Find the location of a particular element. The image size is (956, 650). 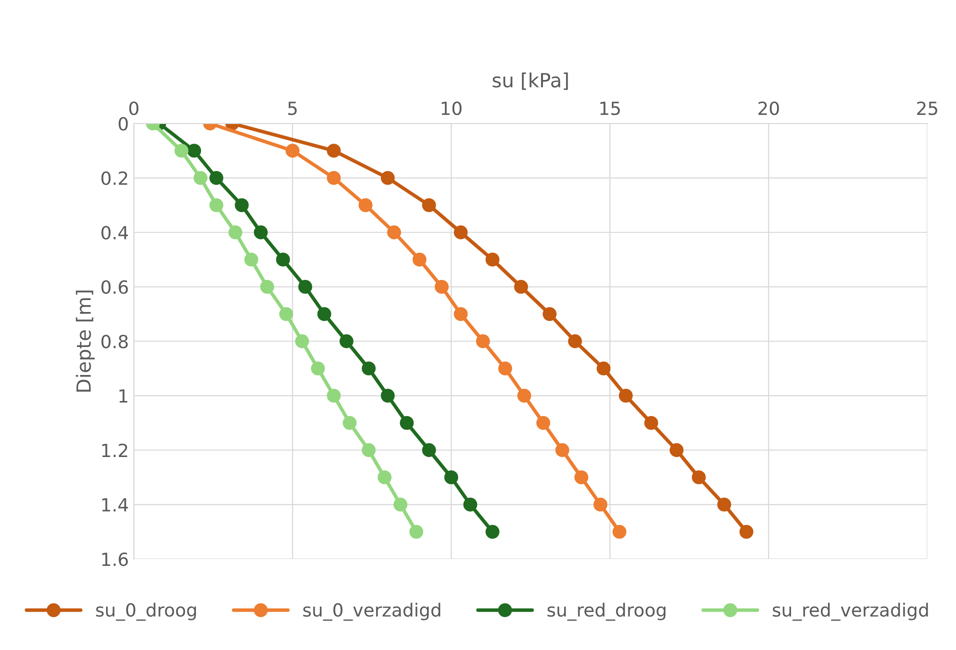

y-tick-label: 0.8 is located at coordinates (114, 341).